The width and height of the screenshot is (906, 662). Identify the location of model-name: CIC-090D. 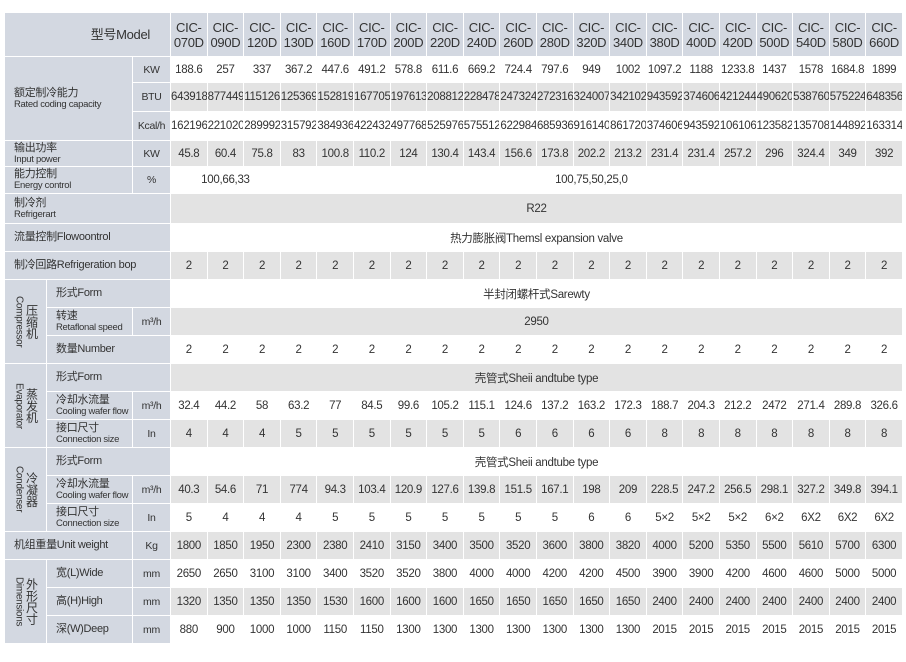
(225, 34).